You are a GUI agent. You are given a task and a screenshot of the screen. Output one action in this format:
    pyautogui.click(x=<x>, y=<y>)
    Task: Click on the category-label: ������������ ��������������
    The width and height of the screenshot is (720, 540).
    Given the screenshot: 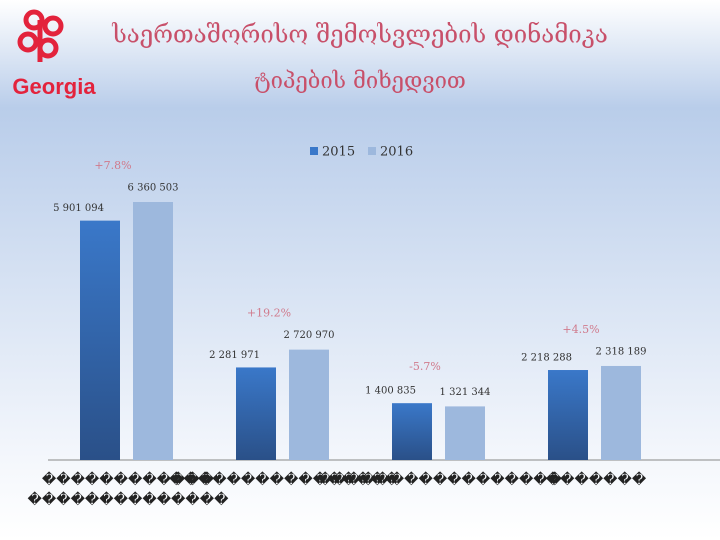 What is the action you would take?
    pyautogui.click(x=129, y=489)
    